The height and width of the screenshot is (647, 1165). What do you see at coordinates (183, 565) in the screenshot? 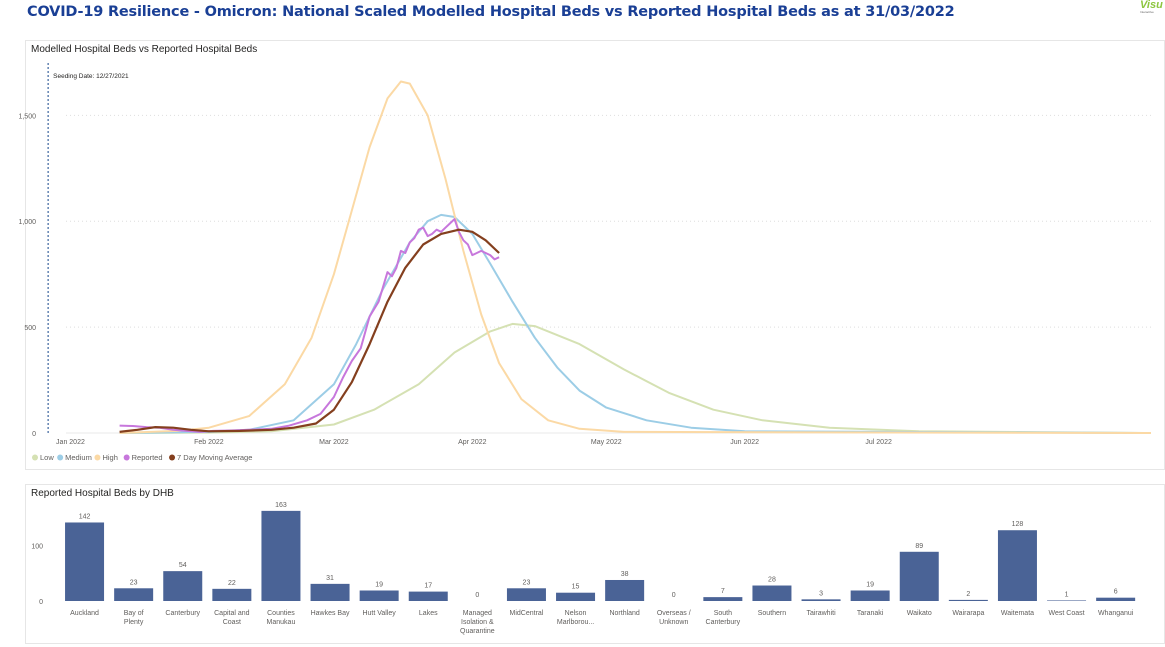
I see `bar-data-label: 54` at bounding box center [183, 565].